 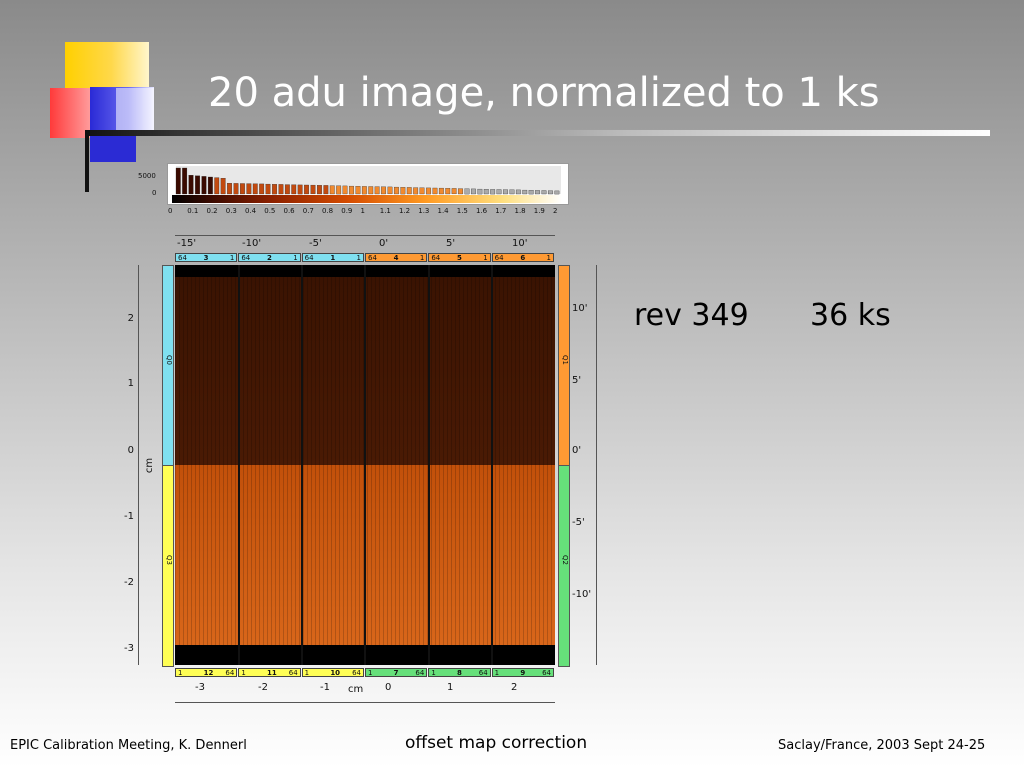 I want to click on ccd-box: 64 4 1, so click(x=396, y=257).